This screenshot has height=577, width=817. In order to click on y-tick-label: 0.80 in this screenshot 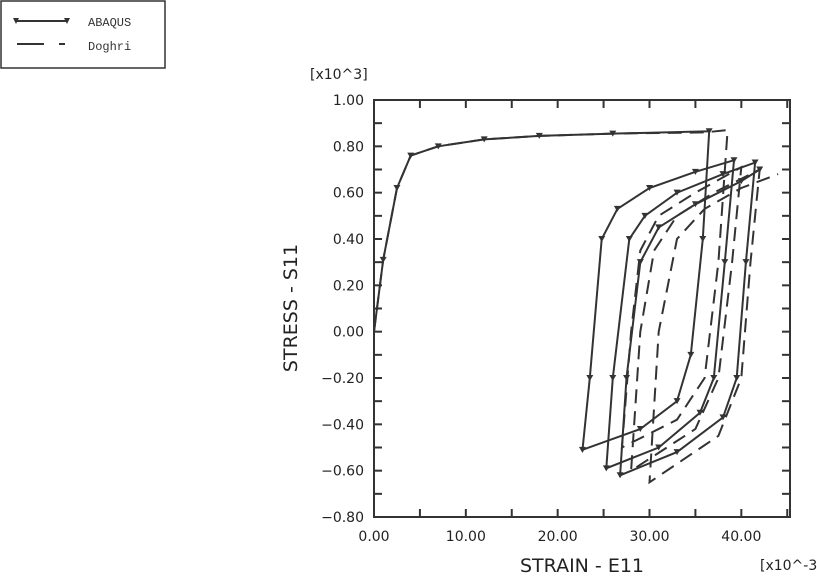, I will do `click(348, 147)`.